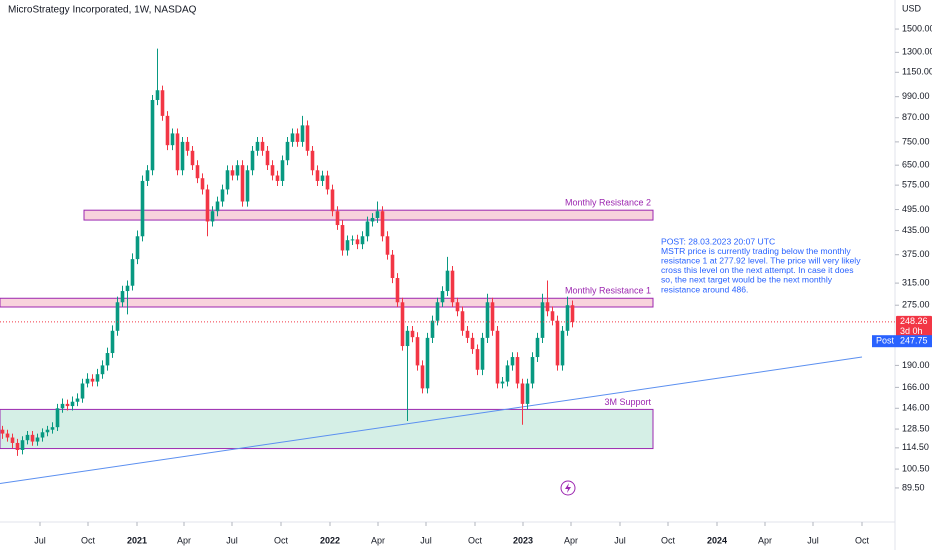 This screenshot has height=550, width=932. Describe the element at coordinates (916, 117) in the screenshot. I see `y-tick-label: 870.00` at that location.